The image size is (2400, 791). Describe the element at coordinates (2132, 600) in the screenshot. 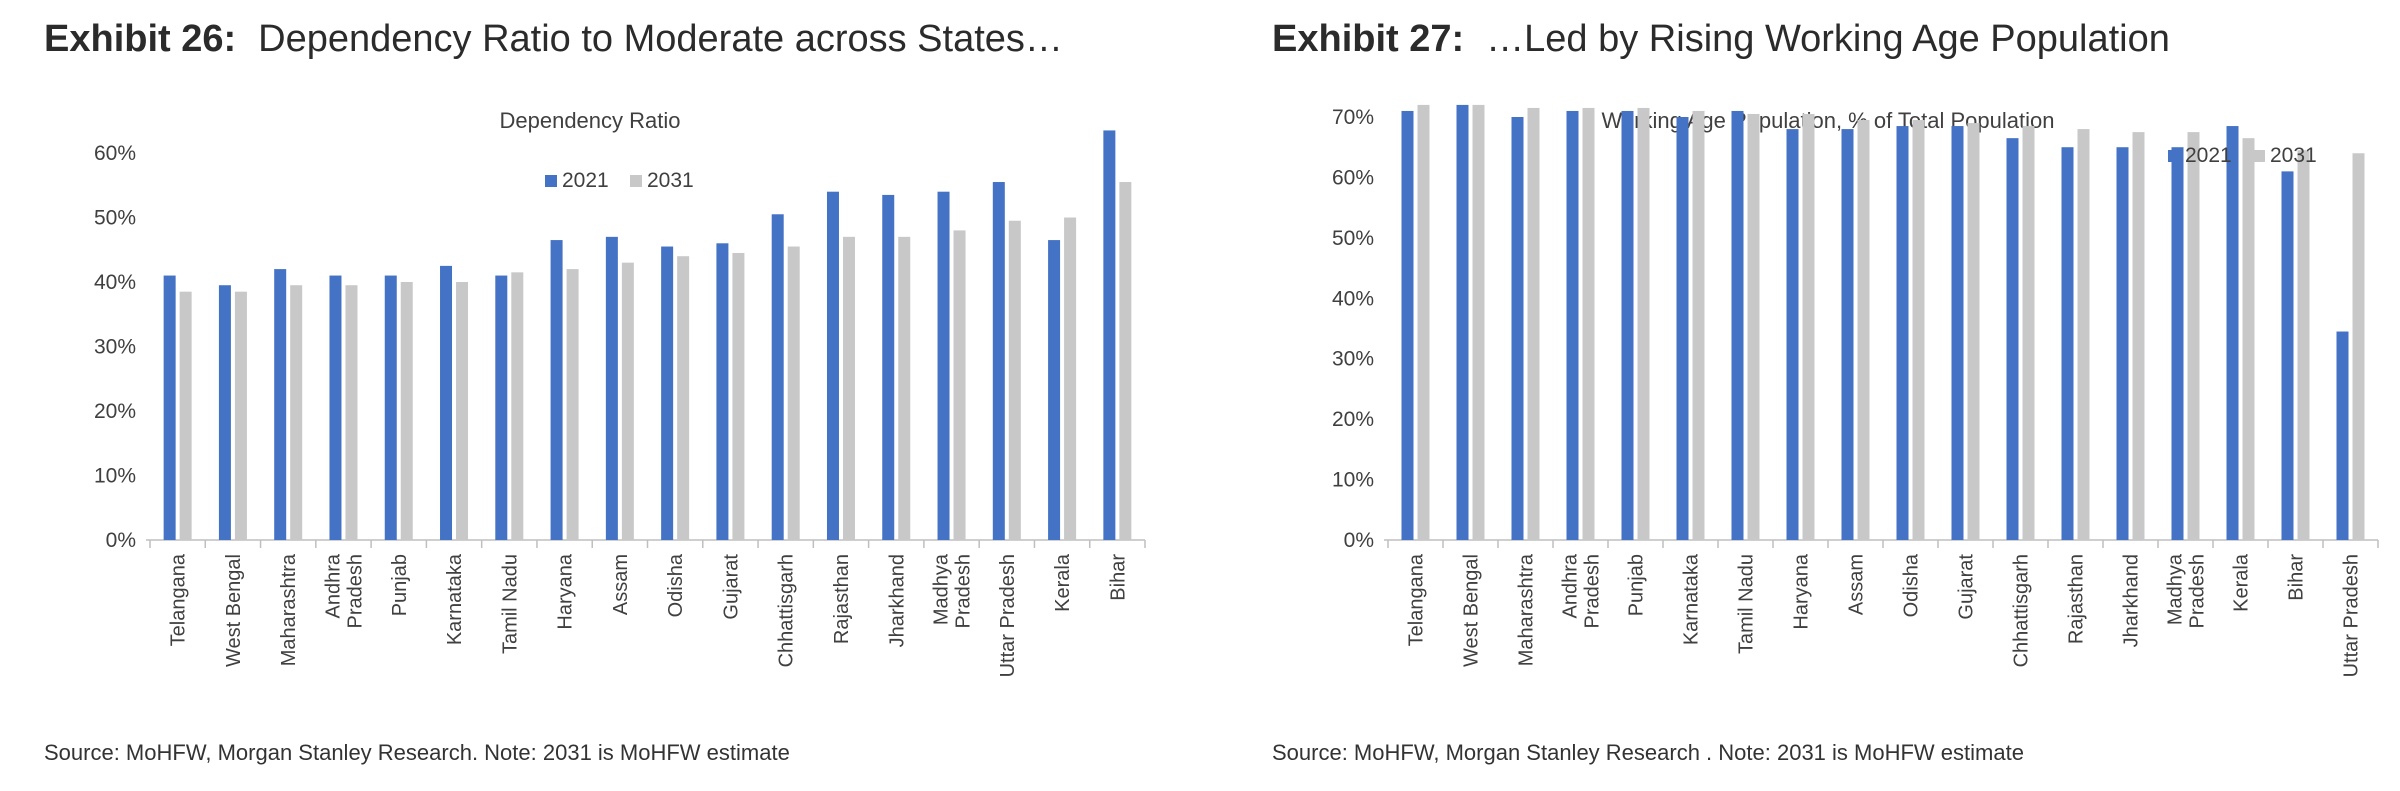

I see `x-tick-label-group: Jharkhand` at that location.